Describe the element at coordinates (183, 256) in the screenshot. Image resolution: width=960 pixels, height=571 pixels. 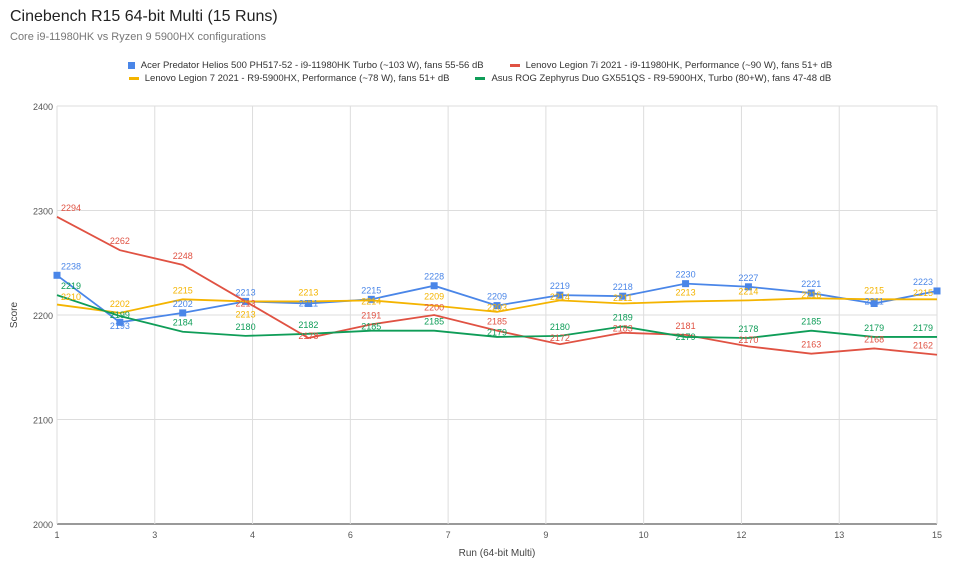
I see `data-label: 2248` at that location.